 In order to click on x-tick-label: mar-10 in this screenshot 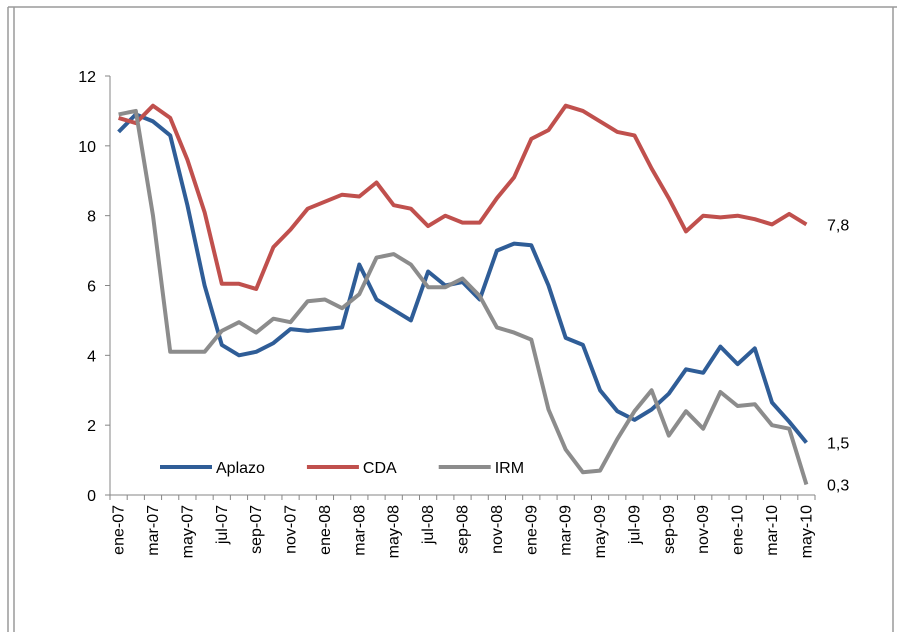, I will do `click(772, 530)`.